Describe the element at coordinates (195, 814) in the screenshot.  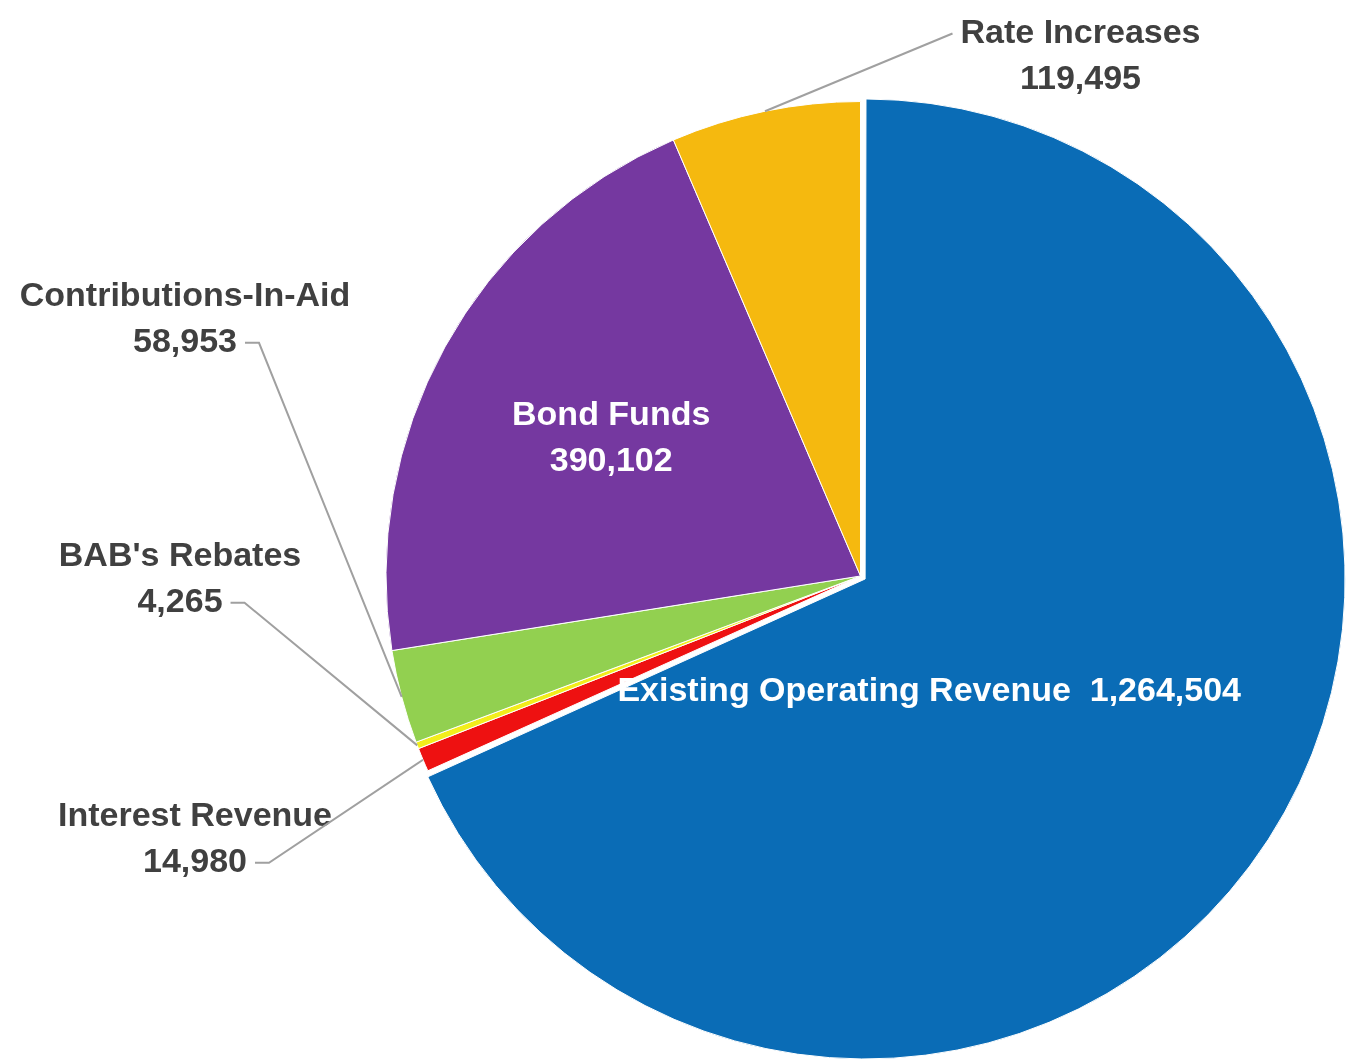
I see `slice-label: Interest Revenue` at that location.